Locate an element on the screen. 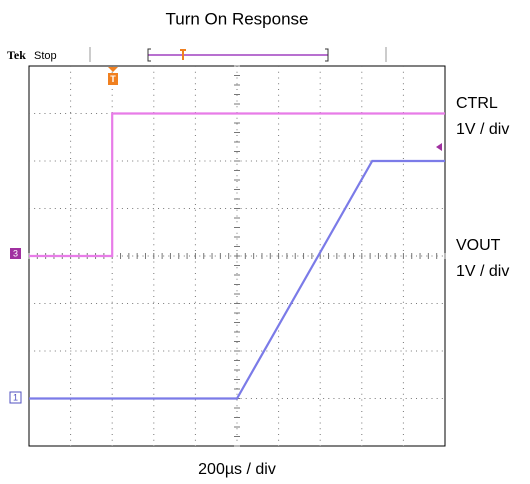 This screenshot has width=530, height=484. record-bar is located at coordinates (238, 55).